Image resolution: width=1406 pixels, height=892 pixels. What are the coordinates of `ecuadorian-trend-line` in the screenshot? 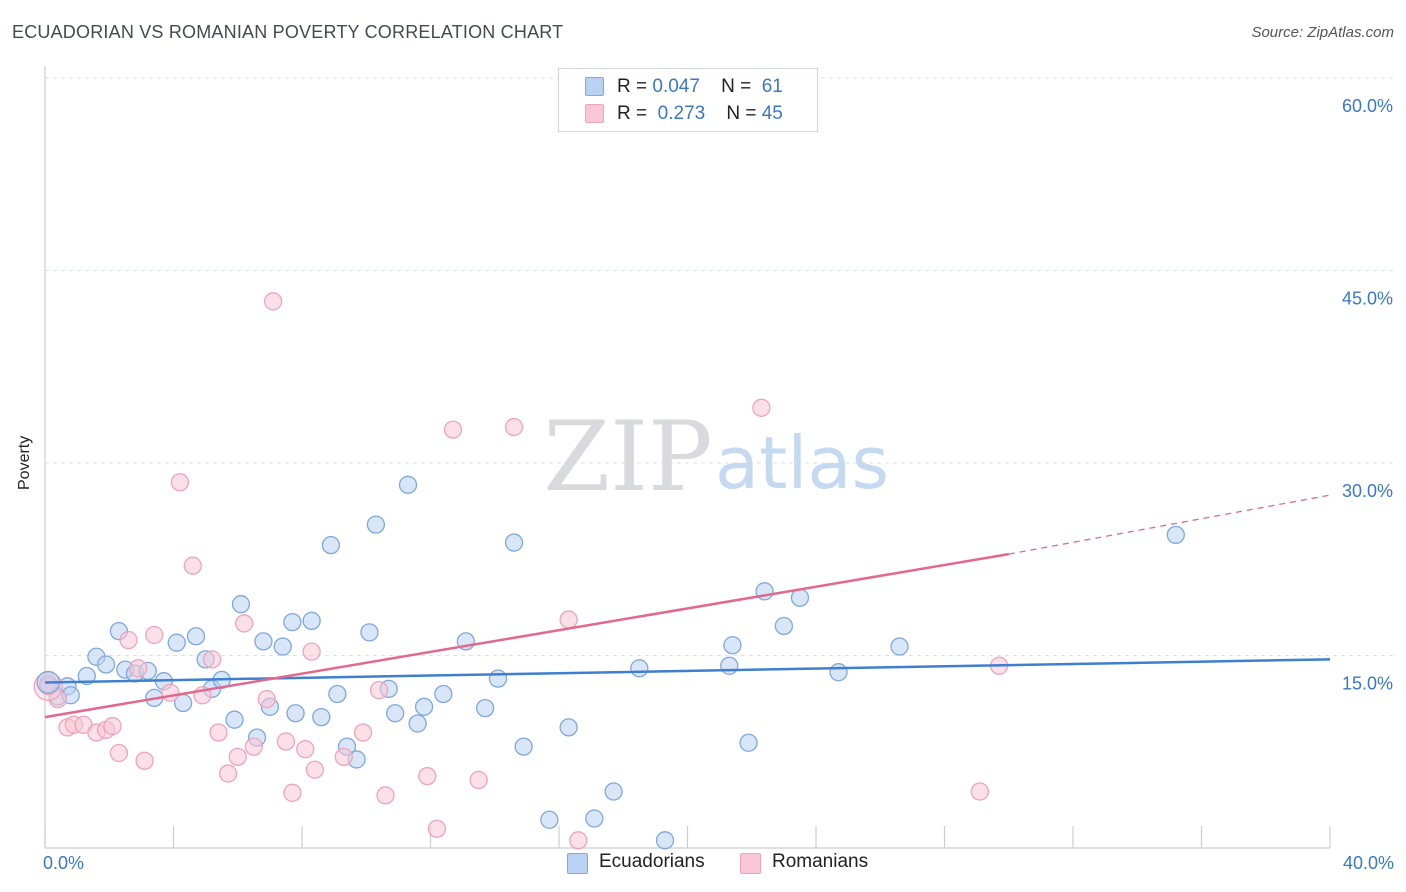 It's located at (687, 671).